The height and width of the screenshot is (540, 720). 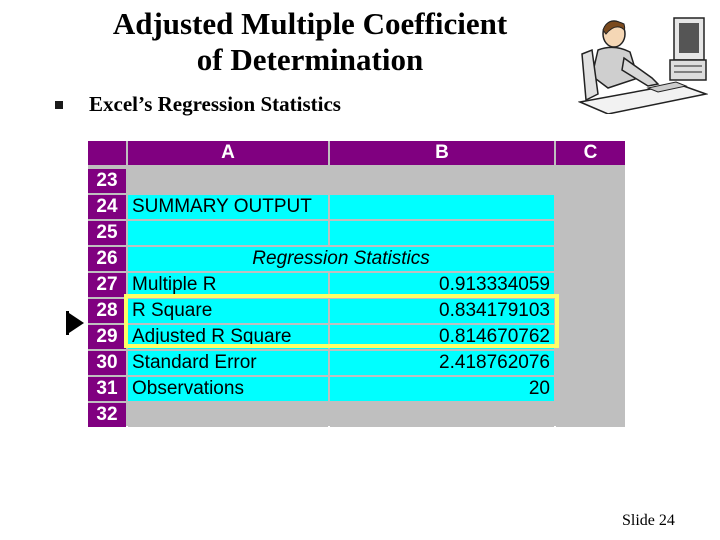 What do you see at coordinates (107, 233) in the screenshot?
I see `row-header-25: 25` at bounding box center [107, 233].